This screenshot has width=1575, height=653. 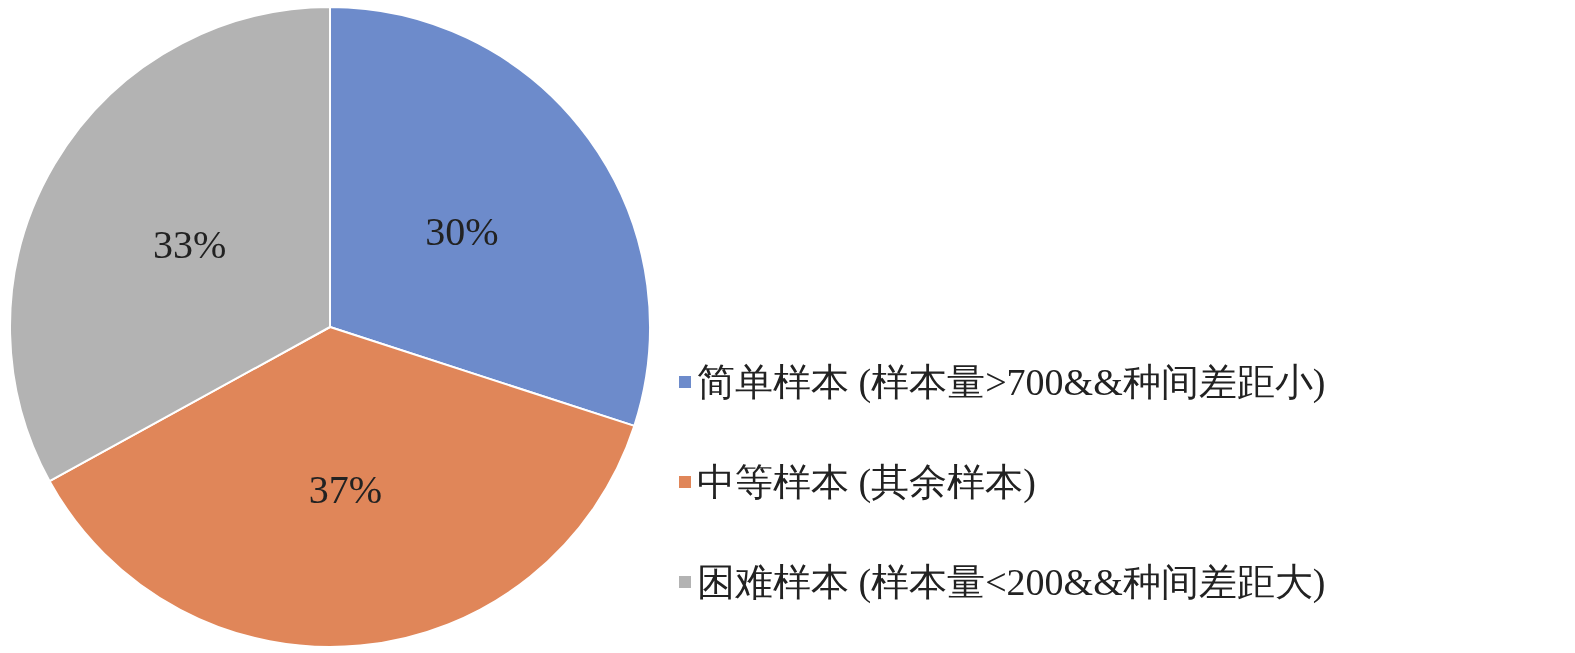 What do you see at coordinates (1011, 582) in the screenshot?
I see `legend-label: 困难样本 (样本量<200&&种间差距大)` at bounding box center [1011, 582].